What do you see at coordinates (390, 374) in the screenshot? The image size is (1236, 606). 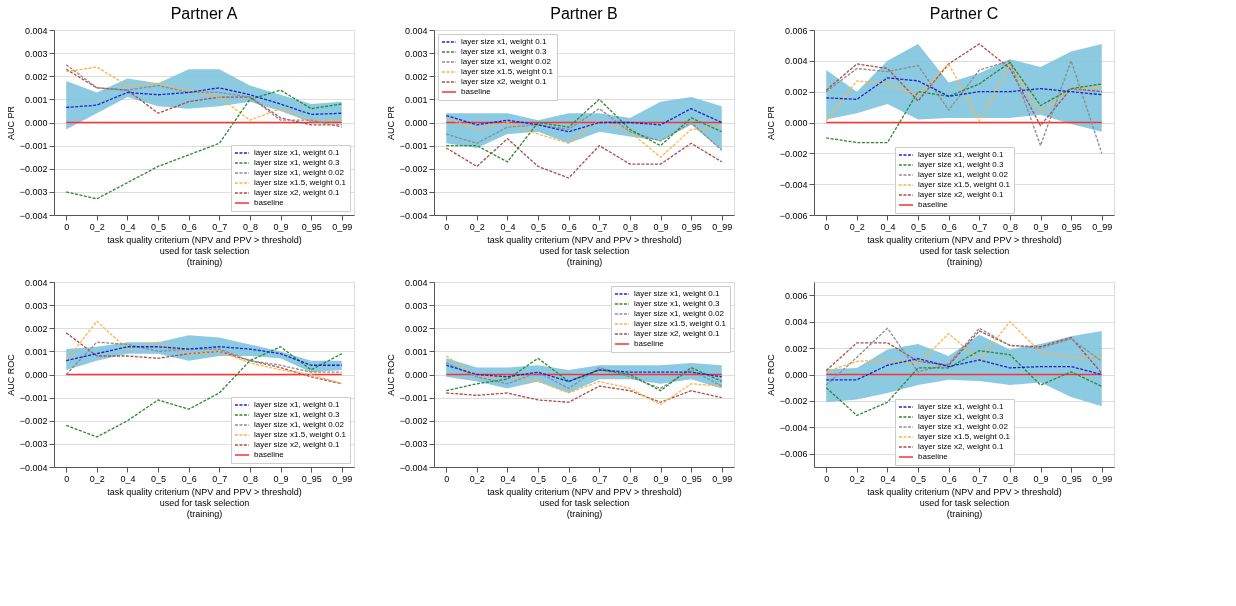 I see `y-axis-title: AUC ROC` at bounding box center [390, 374].